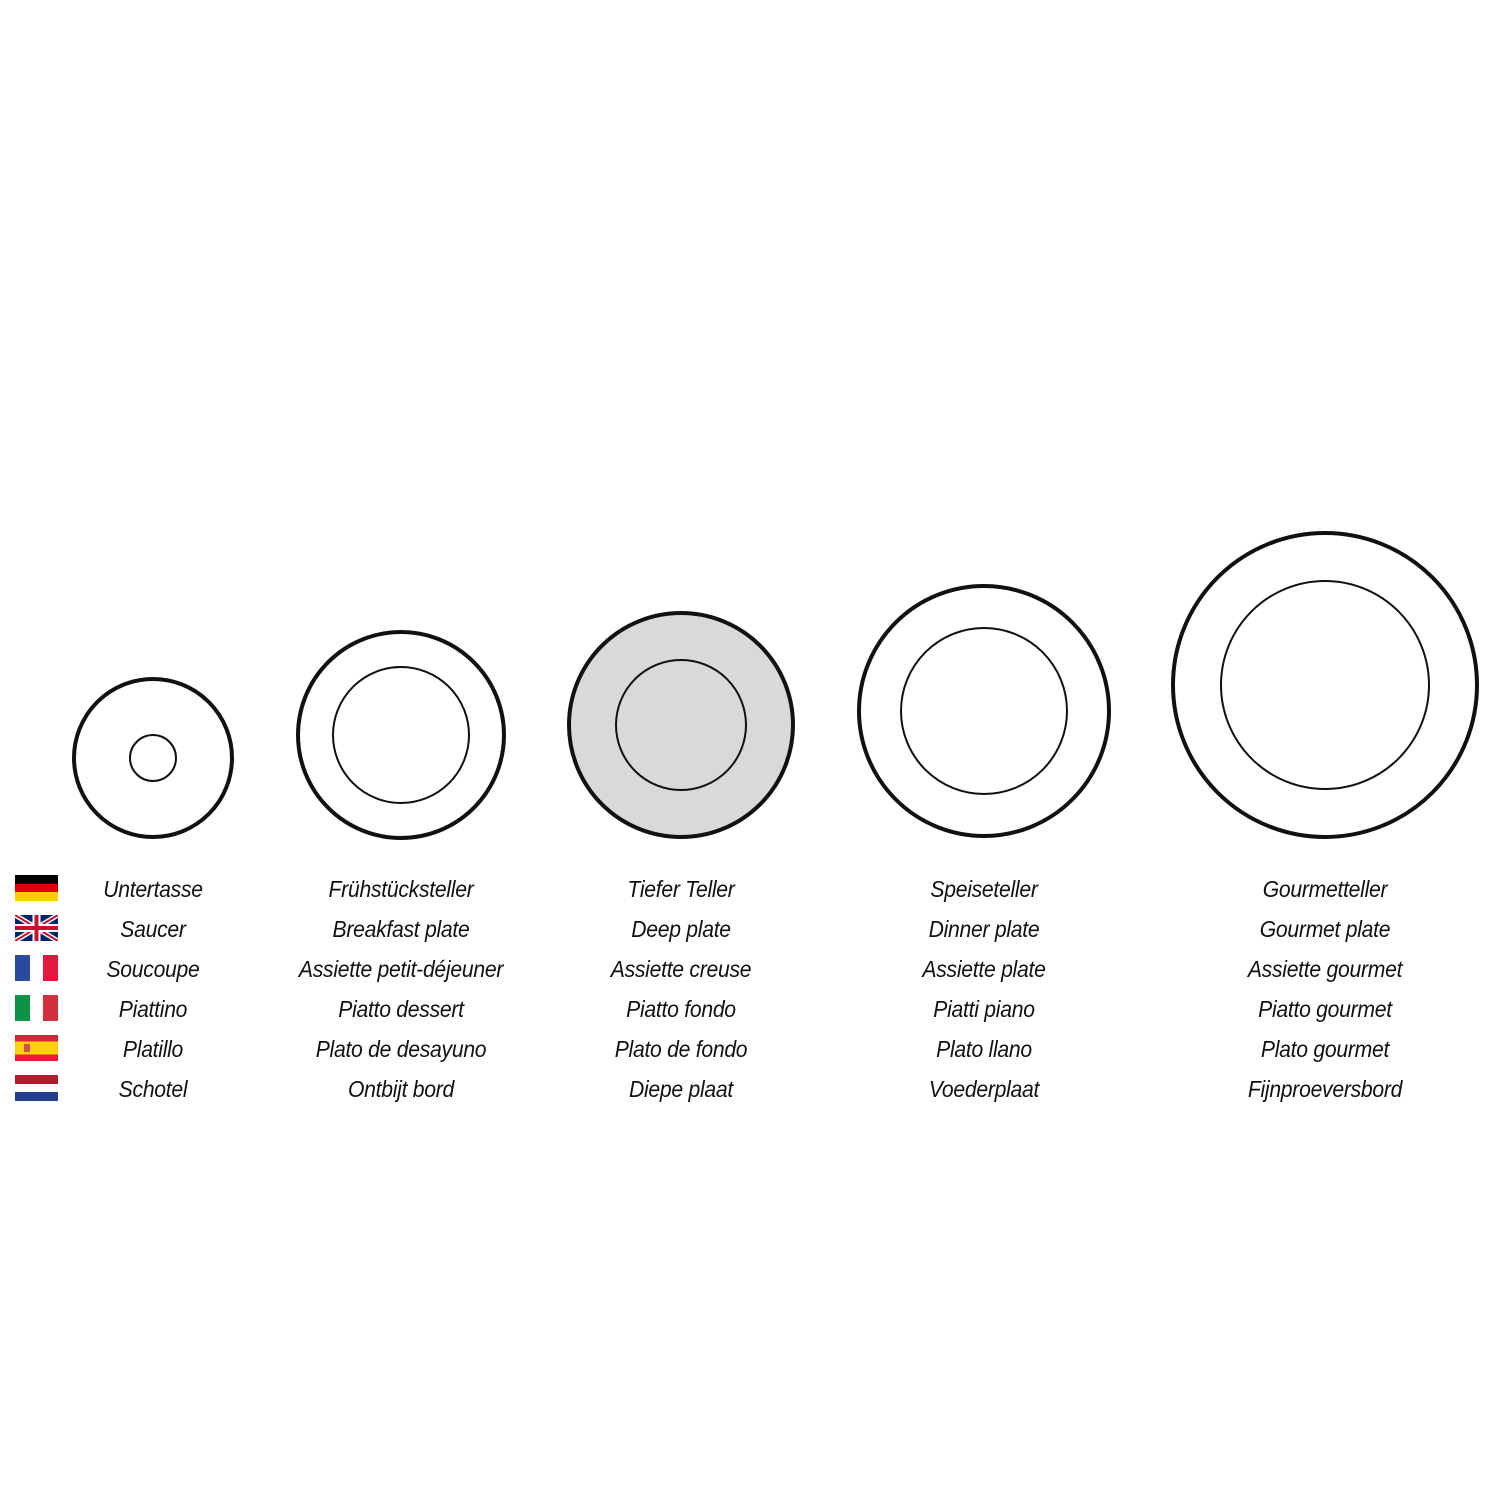 The width and height of the screenshot is (1500, 1500). I want to click on plate-name-label: Assiette creuse, so click(681, 969).